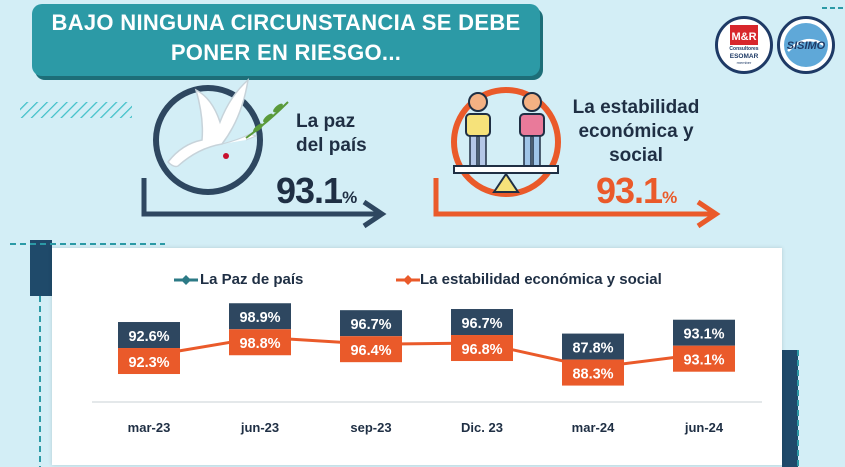 The width and height of the screenshot is (845, 467). What do you see at coordinates (41, 268) in the screenshot?
I see `frame-block-left` at bounding box center [41, 268].